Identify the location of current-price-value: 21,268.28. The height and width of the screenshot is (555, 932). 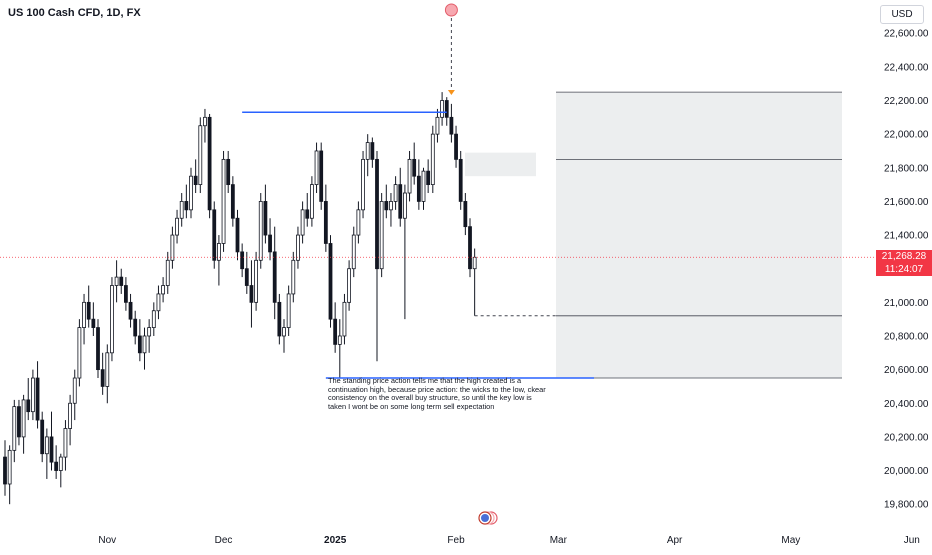
(904, 257).